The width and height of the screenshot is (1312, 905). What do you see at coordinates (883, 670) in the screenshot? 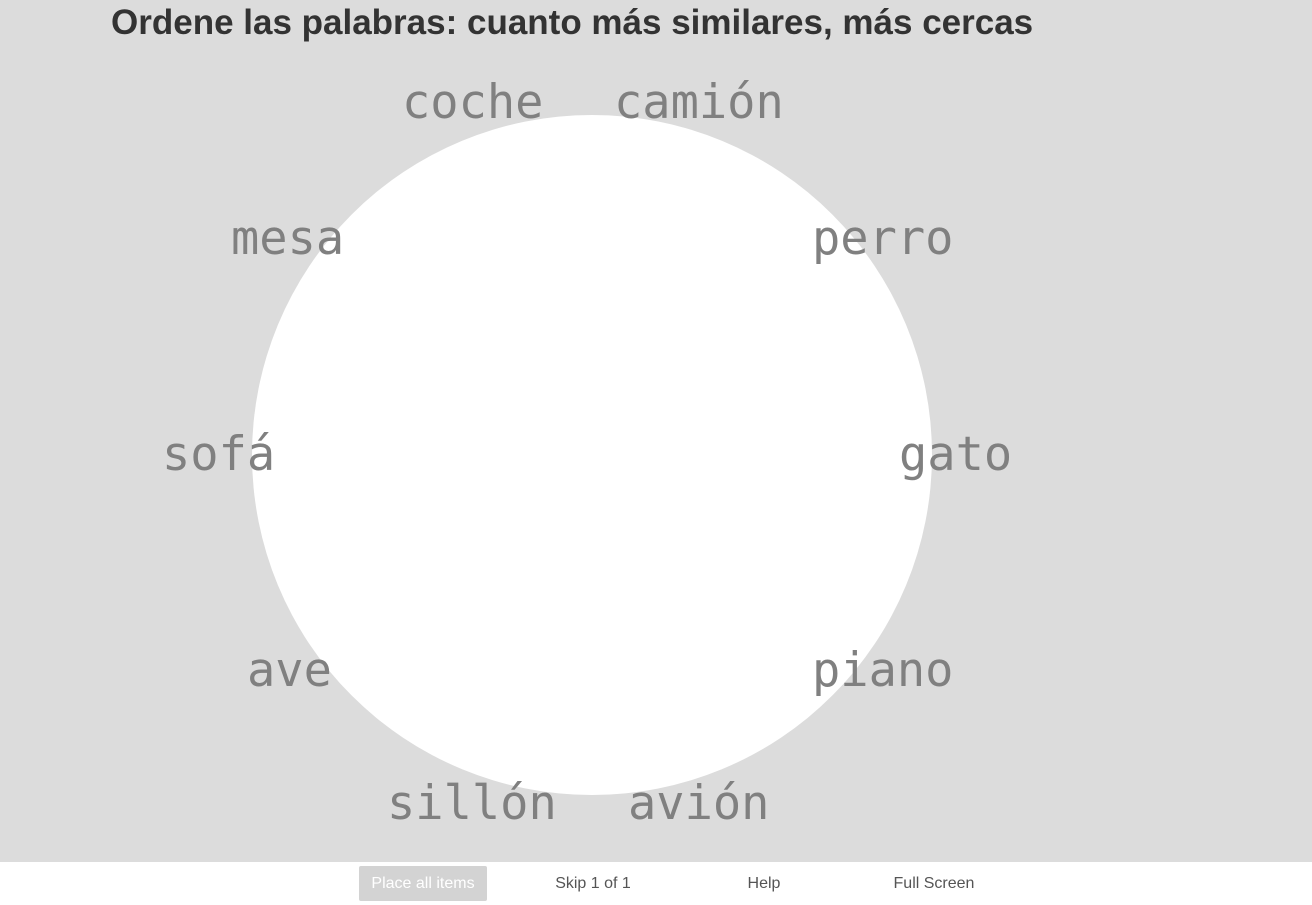
I see `word-item-piano: piano` at bounding box center [883, 670].